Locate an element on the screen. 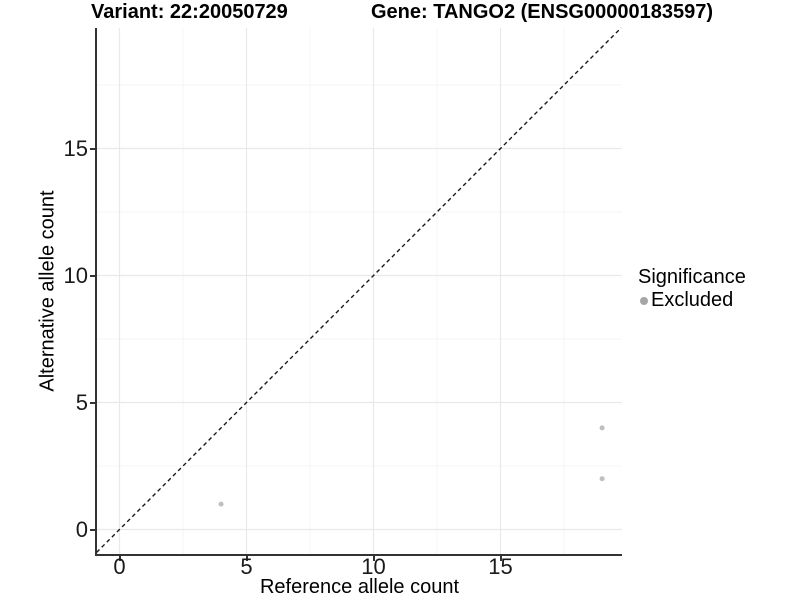  legend: Significance Excluded is located at coordinates (718, 289).